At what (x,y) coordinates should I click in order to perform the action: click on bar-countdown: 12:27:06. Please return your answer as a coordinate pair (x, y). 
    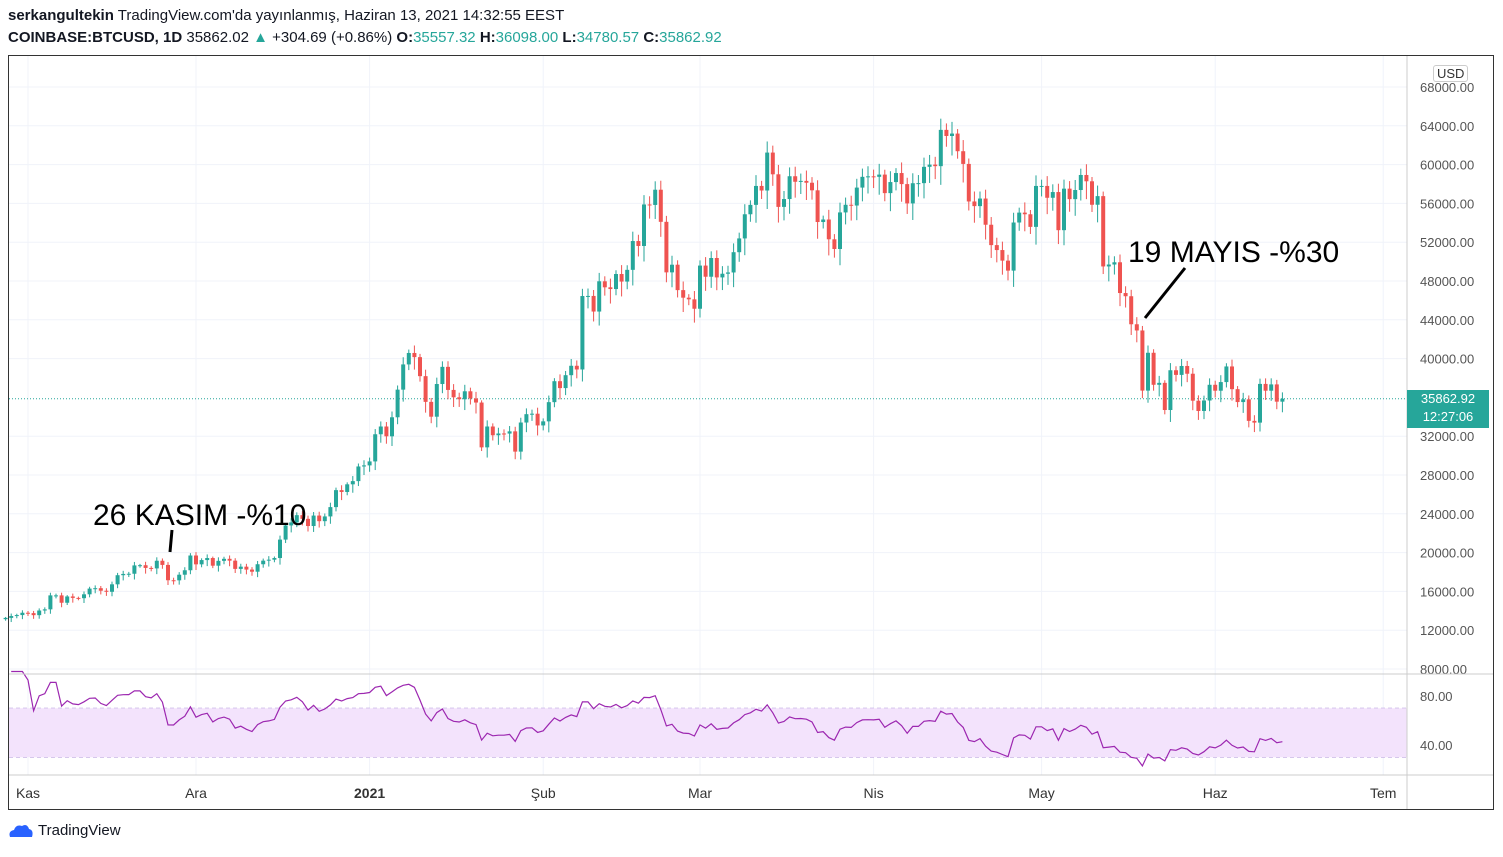
    Looking at the image, I should click on (1448, 416).